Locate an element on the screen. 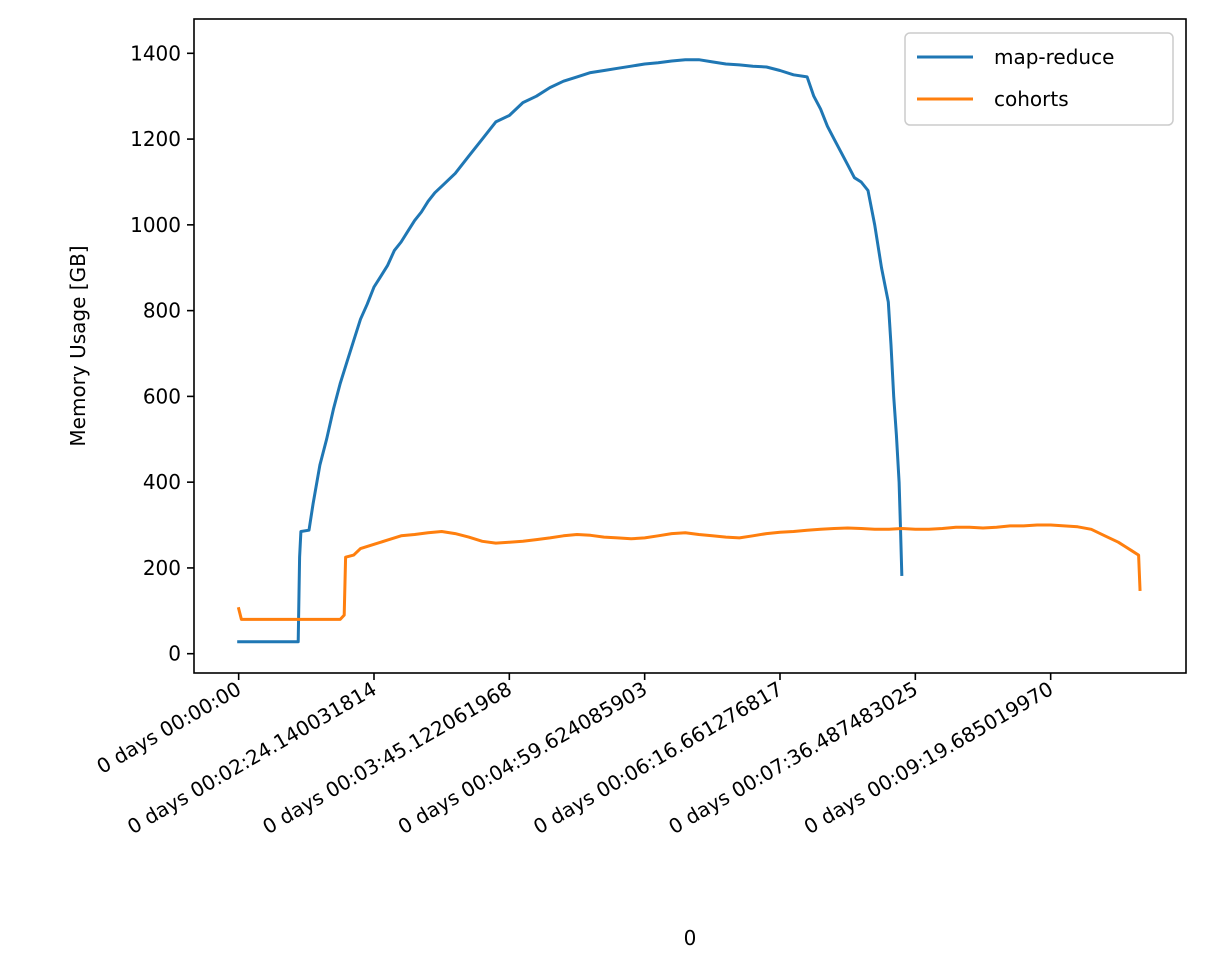  x-tick-label: 0 days 00:09:19.685019970 is located at coordinates (928, 758).